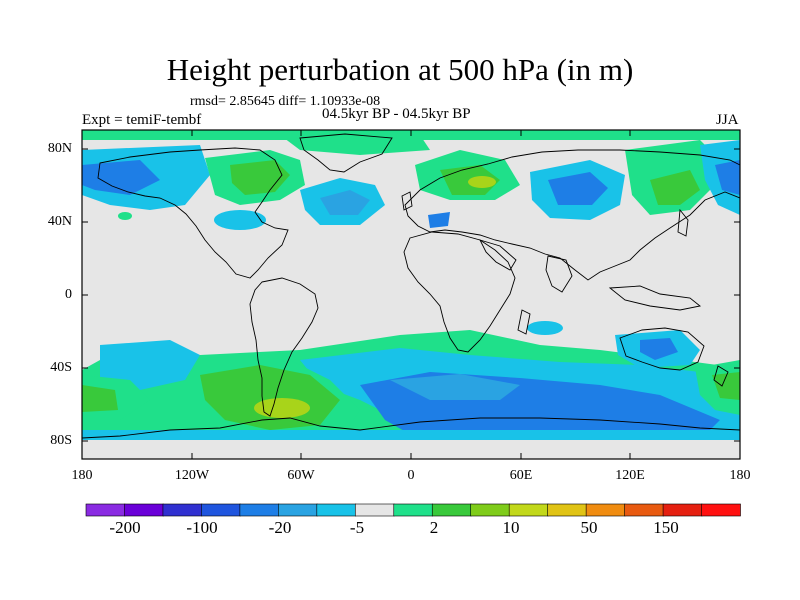  What do you see at coordinates (521, 475) in the screenshot?
I see `lon-tick-label: 60E` at bounding box center [521, 475].